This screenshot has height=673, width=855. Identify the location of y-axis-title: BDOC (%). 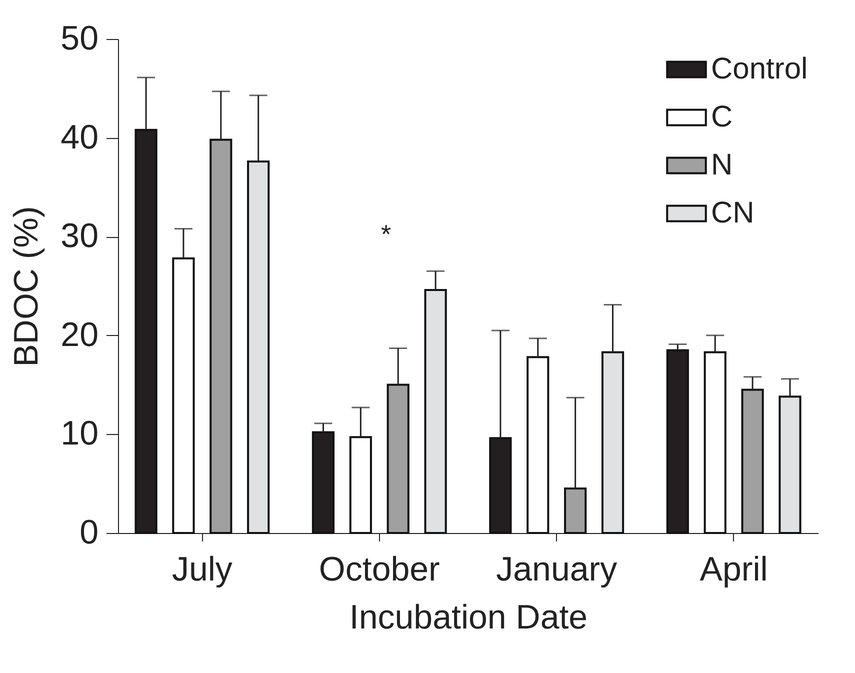
(27, 286).